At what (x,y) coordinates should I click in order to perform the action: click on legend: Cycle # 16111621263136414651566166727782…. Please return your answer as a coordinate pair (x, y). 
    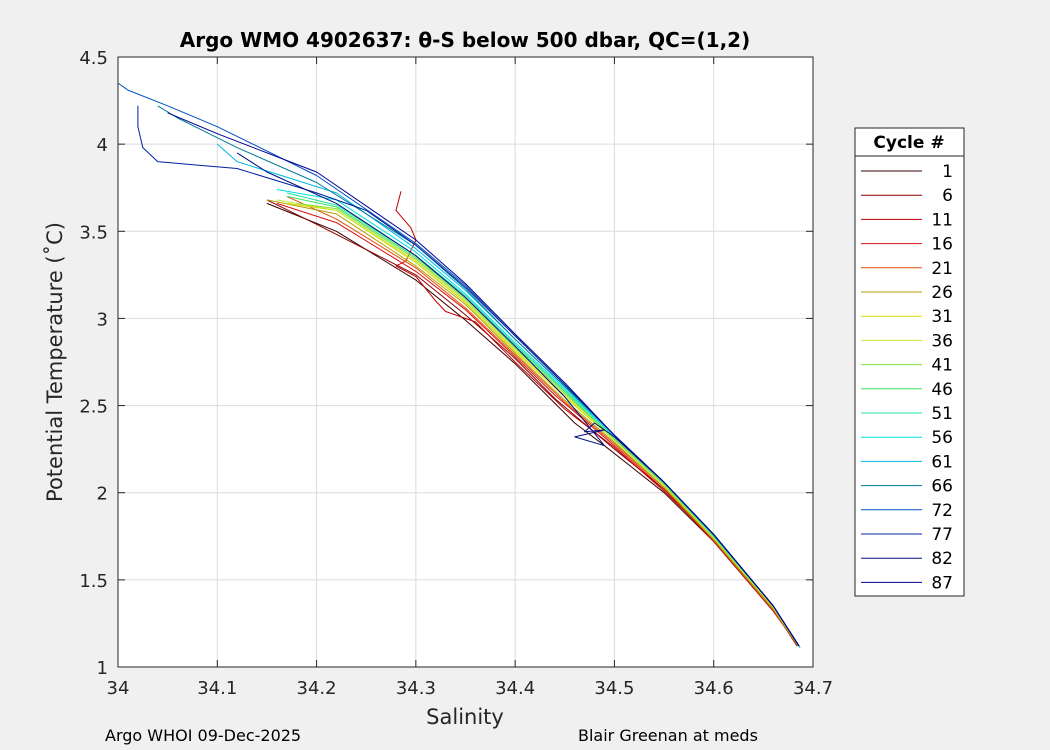
    Looking at the image, I should click on (909, 362).